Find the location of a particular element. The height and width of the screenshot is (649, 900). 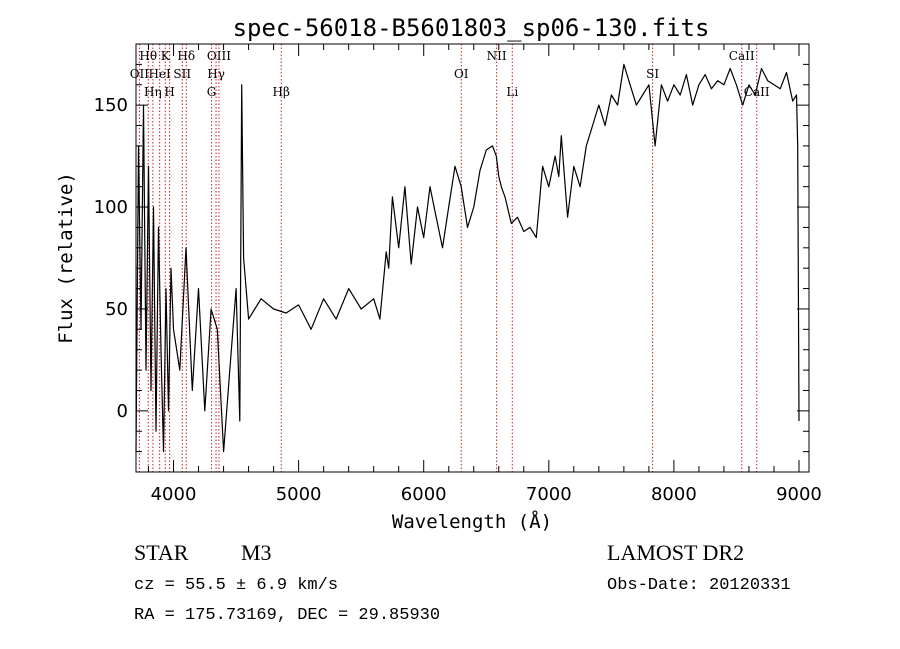

redshift-cz: cz = 55.5 ± 6.9 km/s is located at coordinates (236, 585).